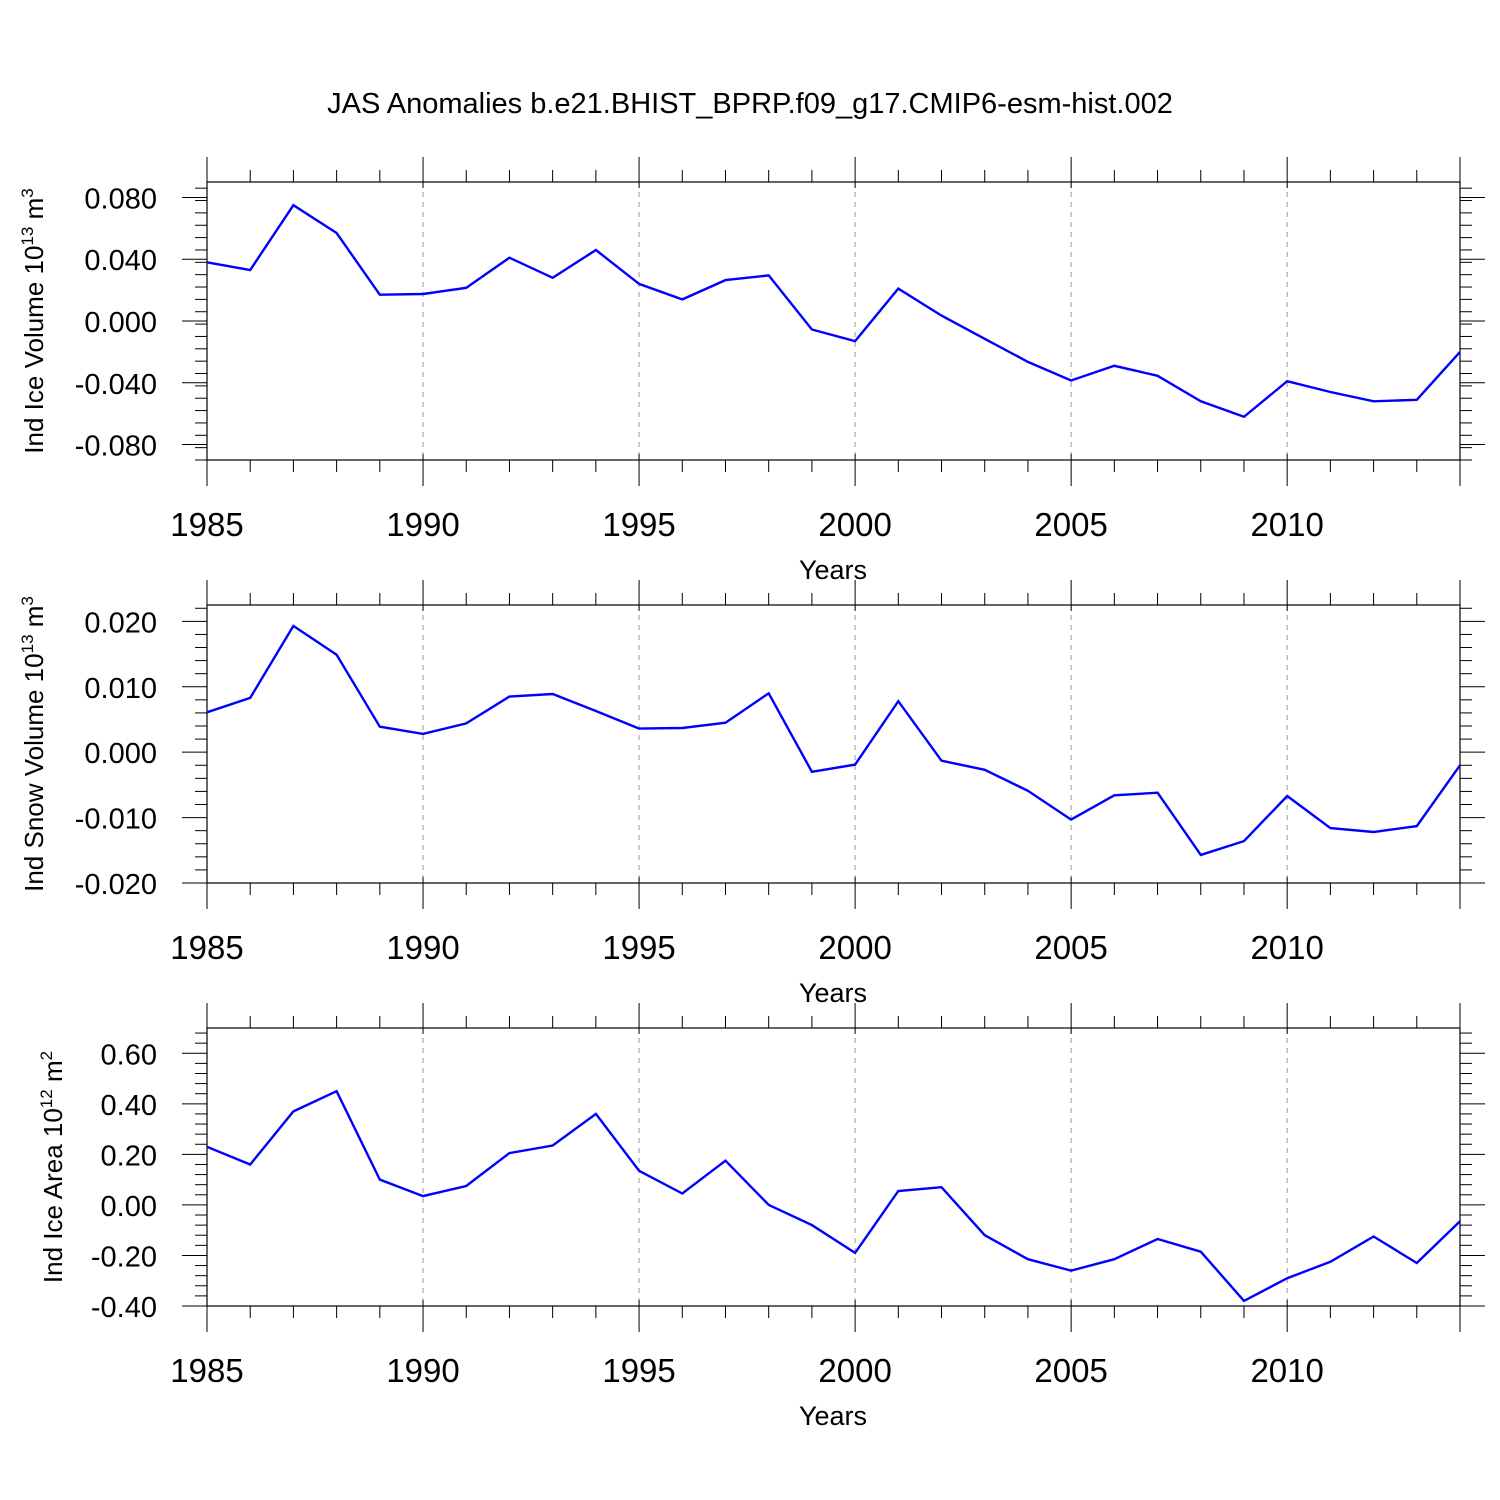 This screenshot has height=1500, width=1500. Describe the element at coordinates (124, 1308) in the screenshot. I see `y-tick-label: -0.40` at that location.